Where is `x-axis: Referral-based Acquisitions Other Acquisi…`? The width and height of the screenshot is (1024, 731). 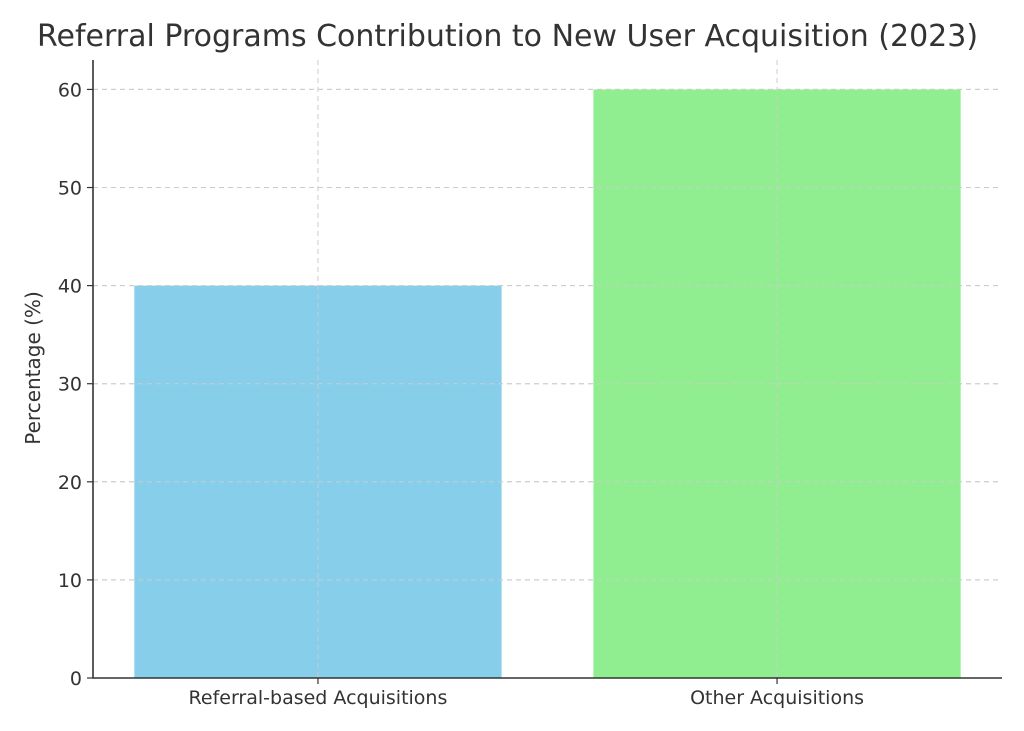
x-axis: Referral-based Acquisitions Other Acquisi… is located at coordinates (526, 693).